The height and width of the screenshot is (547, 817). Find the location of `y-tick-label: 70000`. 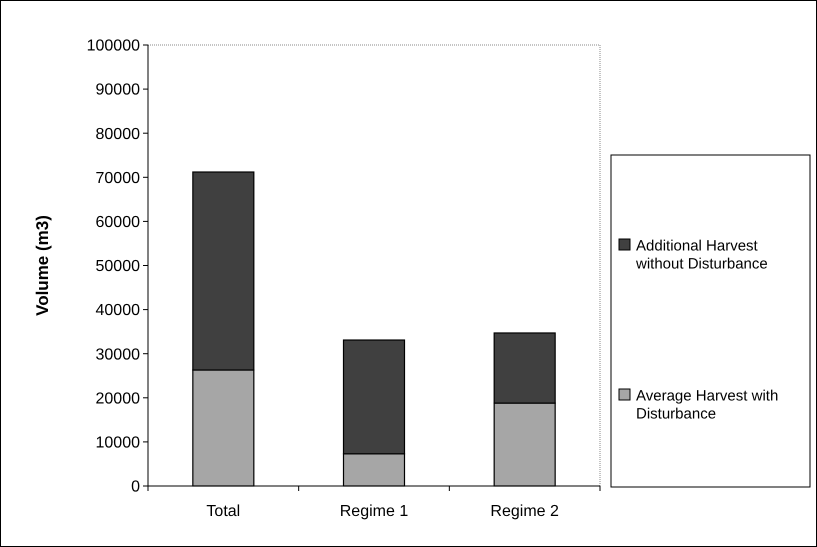

y-tick-label: 70000 is located at coordinates (118, 178).